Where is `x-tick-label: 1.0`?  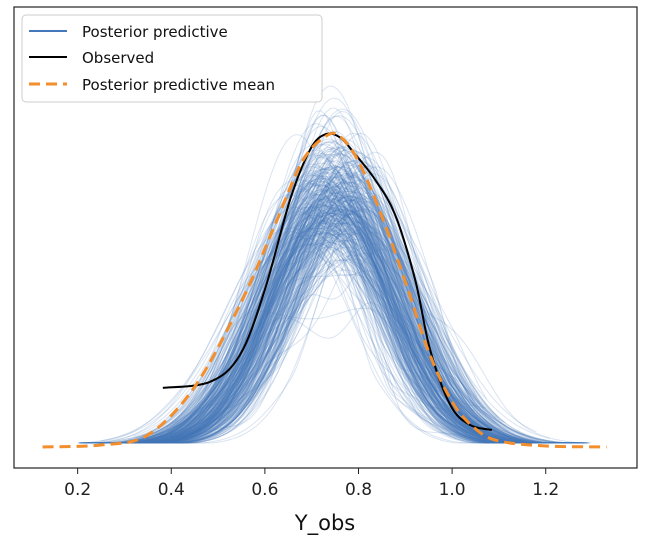 x-tick-label: 1.0 is located at coordinates (452, 490).